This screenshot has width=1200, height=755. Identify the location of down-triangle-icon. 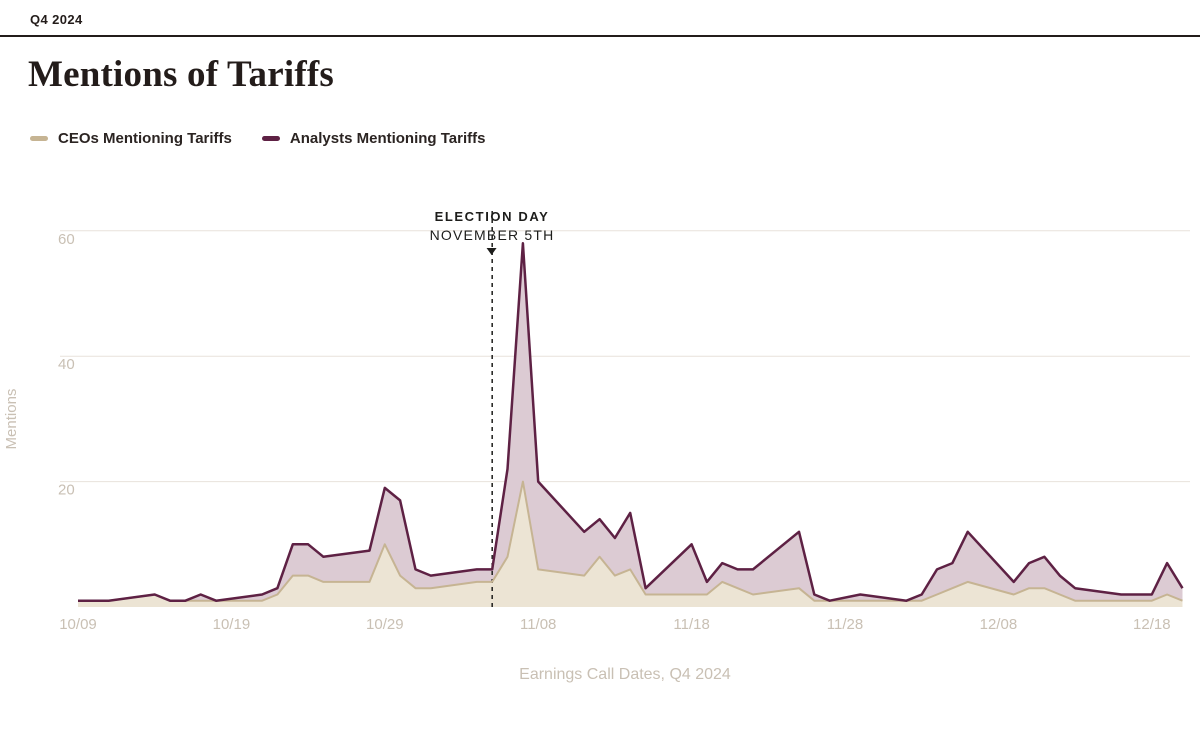
(492, 251).